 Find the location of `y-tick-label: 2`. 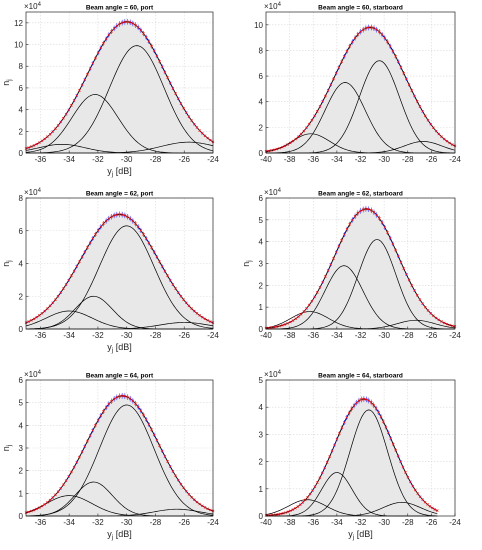

y-tick-label: 2 is located at coordinates (261, 127).